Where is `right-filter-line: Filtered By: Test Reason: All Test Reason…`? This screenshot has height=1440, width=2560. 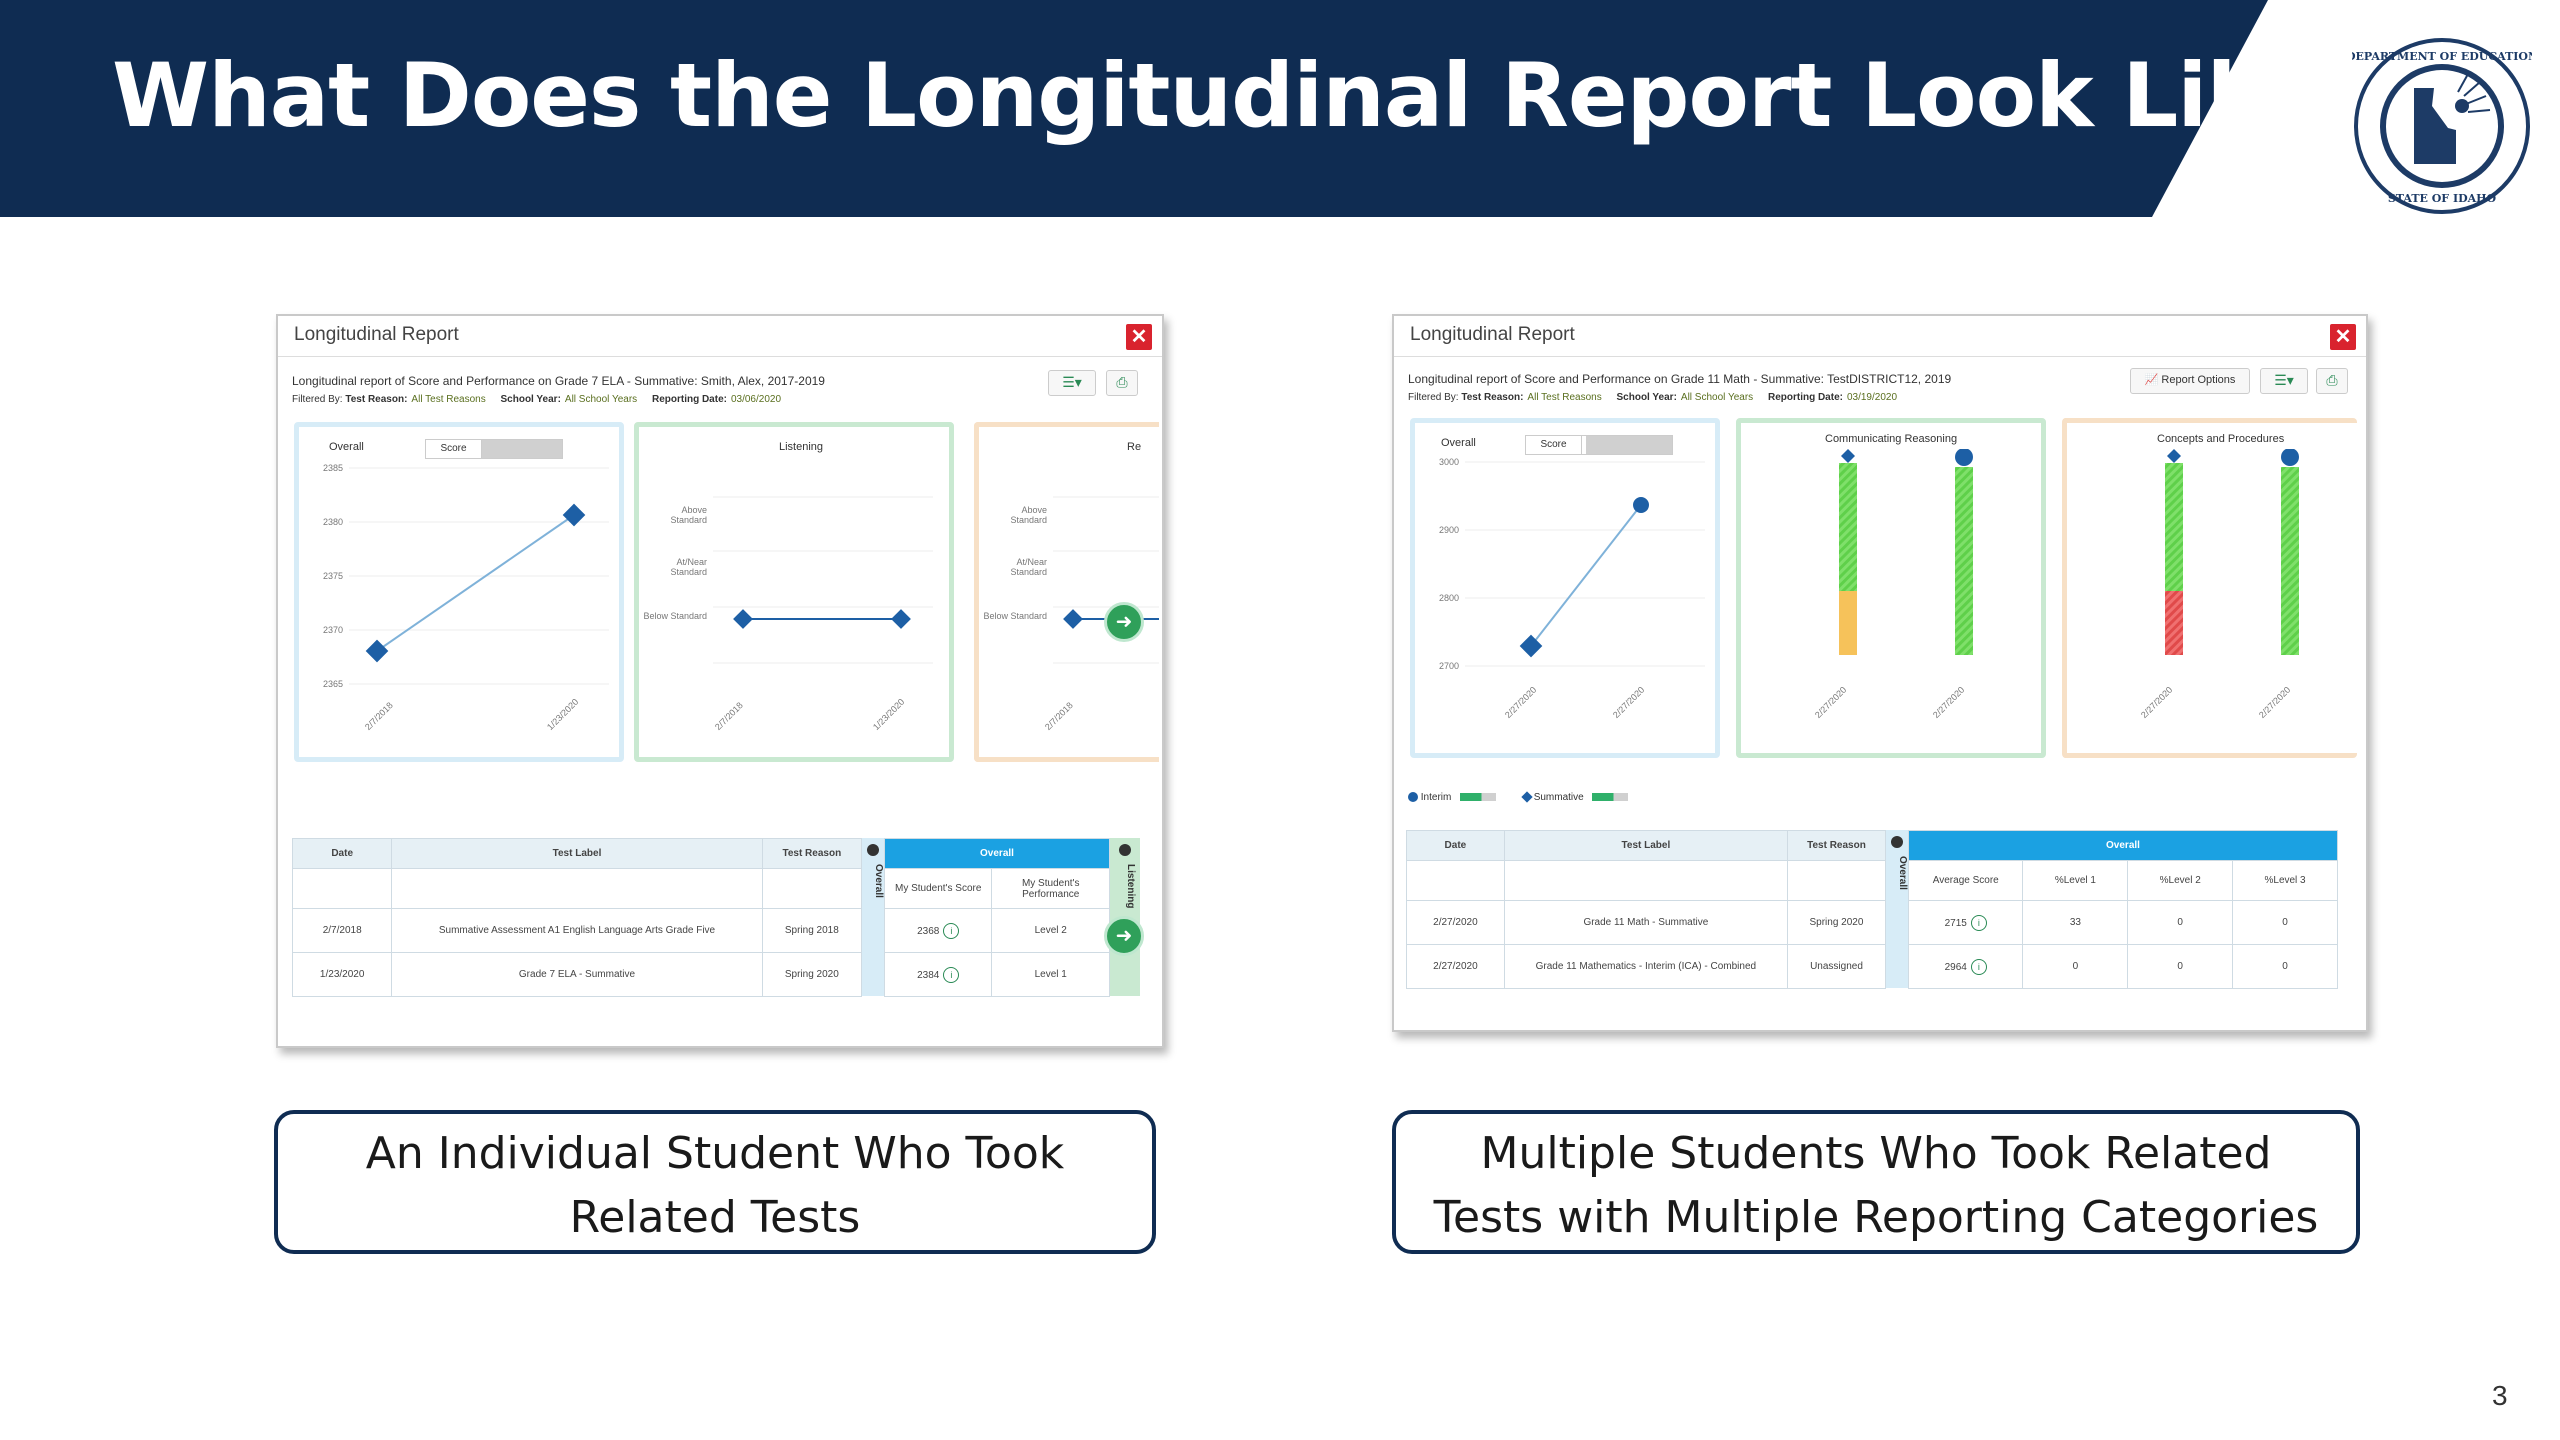
right-filter-line: Filtered By: Test Reason: All Test Reason… is located at coordinates (1658, 397).